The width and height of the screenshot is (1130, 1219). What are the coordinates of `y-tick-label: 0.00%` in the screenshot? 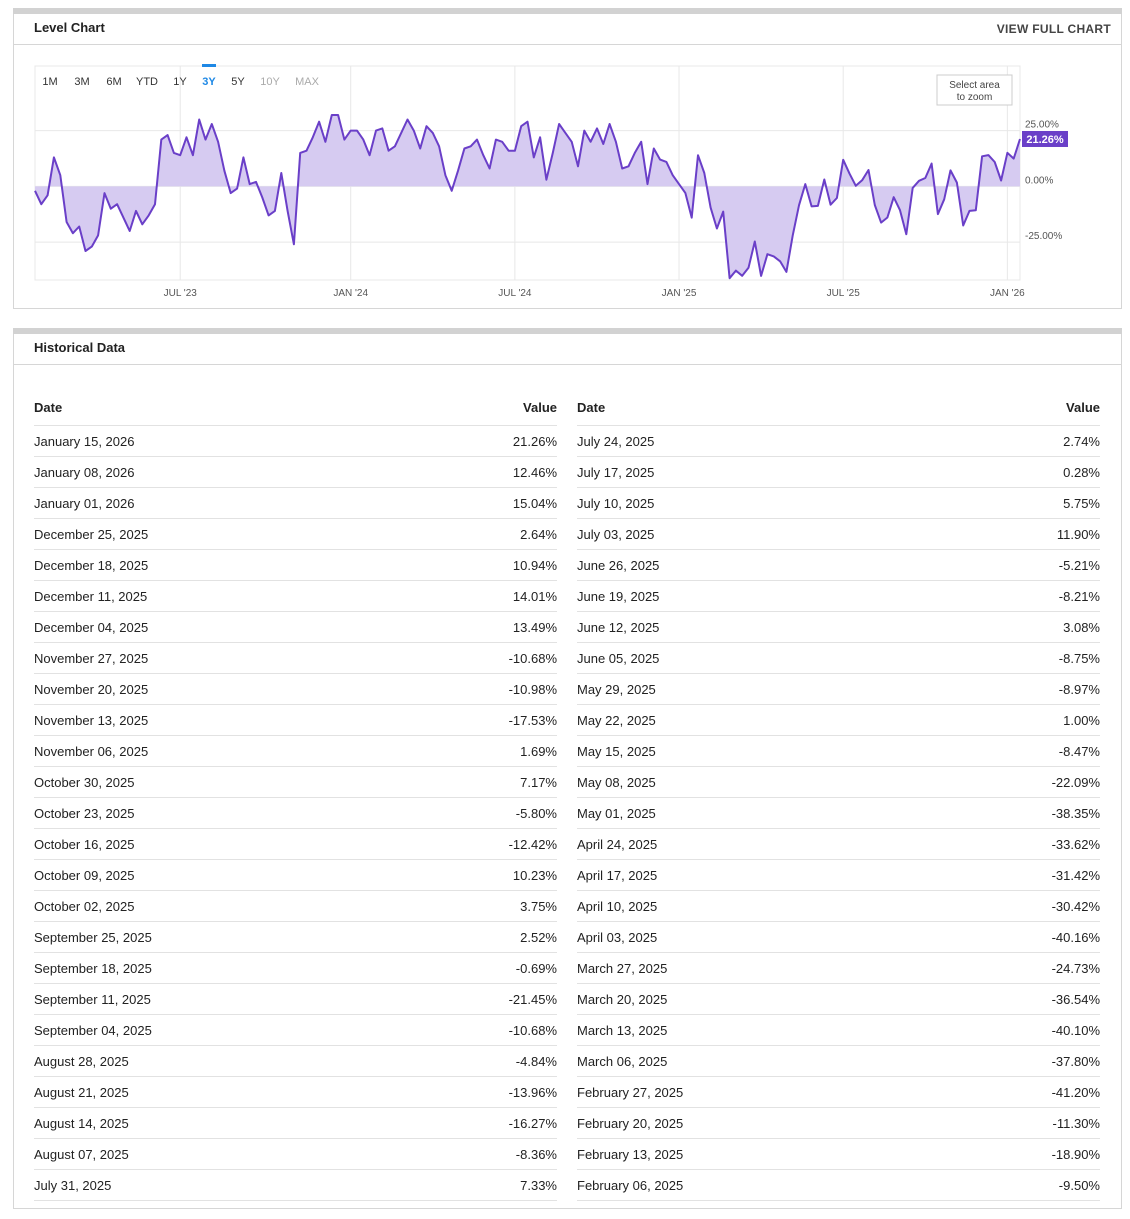 It's located at (1039, 180).